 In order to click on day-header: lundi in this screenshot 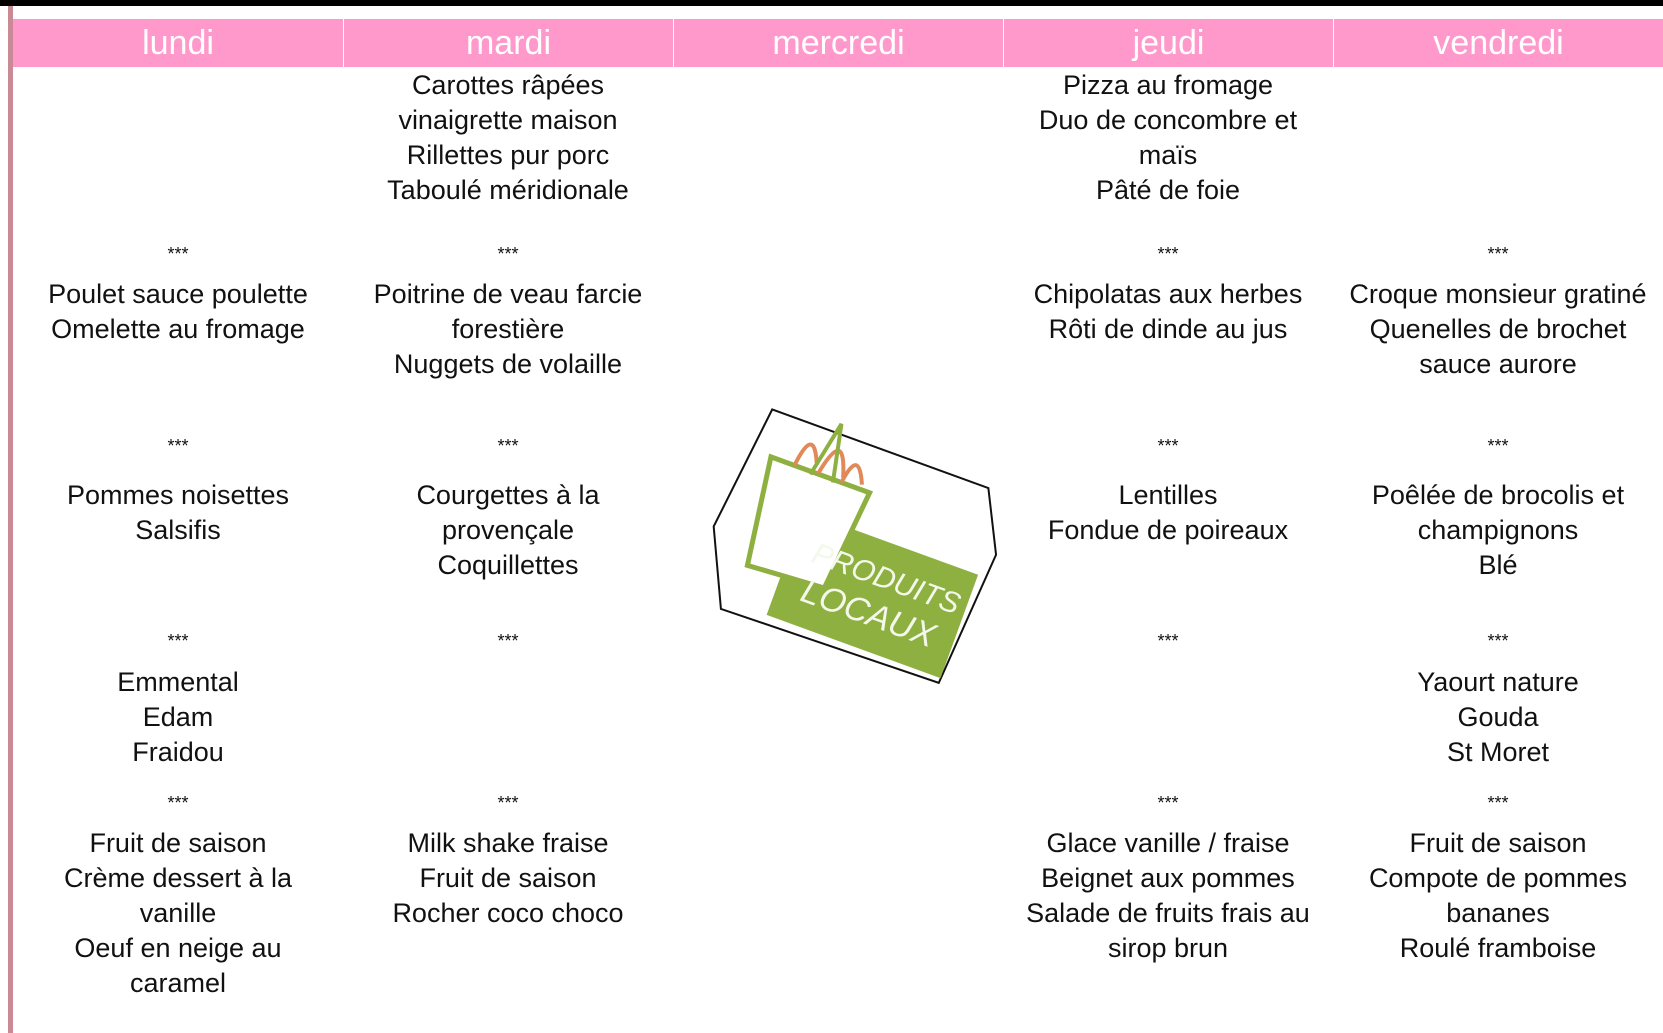, I will do `click(178, 43)`.